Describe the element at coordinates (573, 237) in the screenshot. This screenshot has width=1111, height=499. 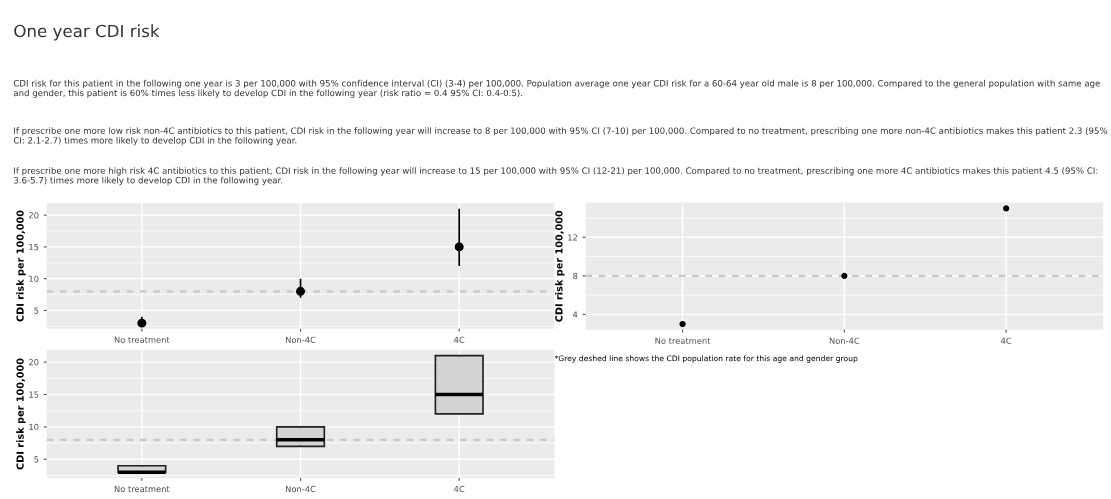
I see `y-tick-label: 12` at that location.